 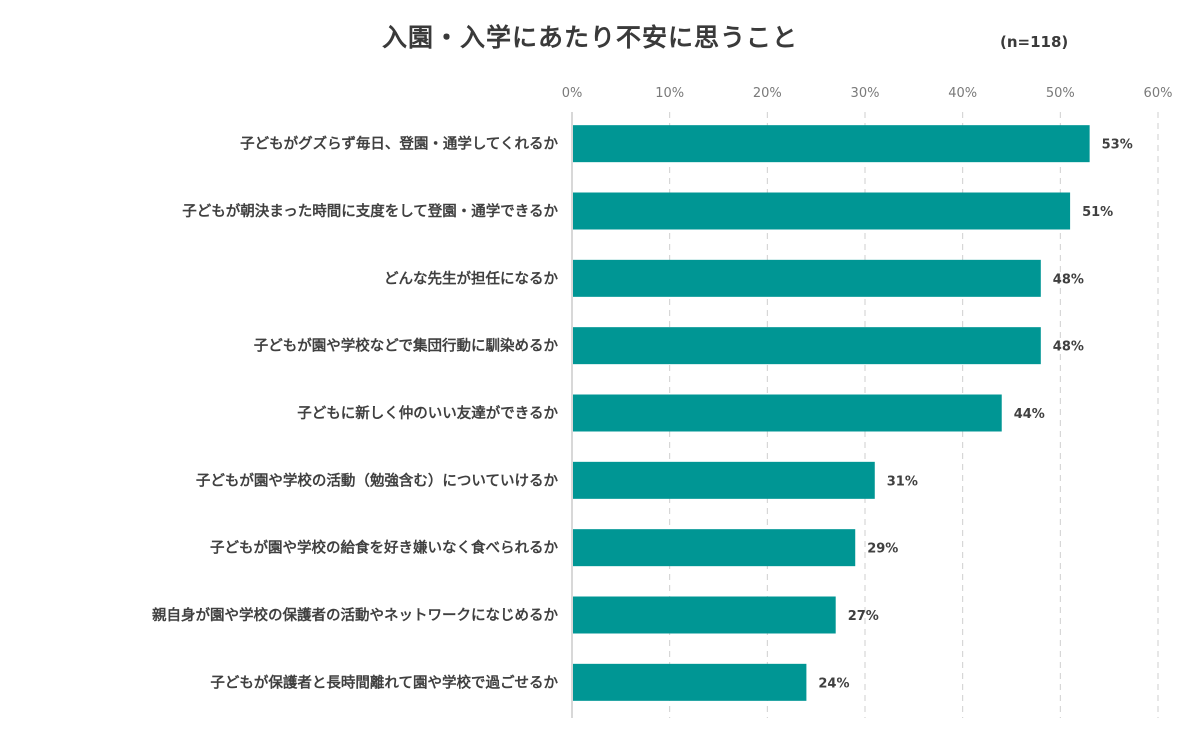 I want to click on x-tick-label: 40%, so click(x=962, y=93).